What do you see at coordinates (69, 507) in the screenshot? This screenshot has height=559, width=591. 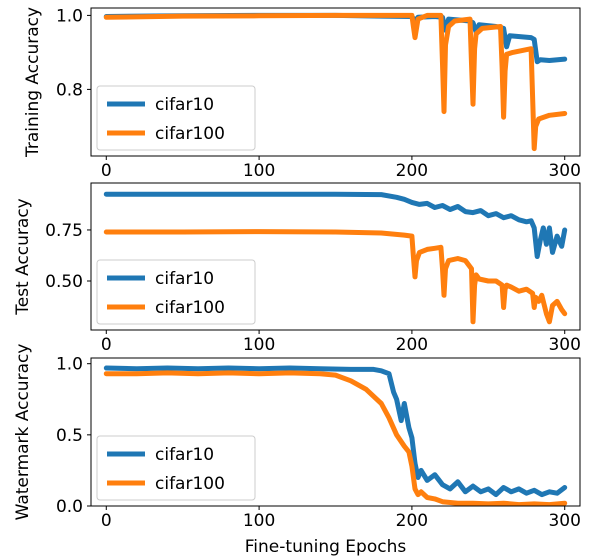 I see `y-tick-label: 0.0` at bounding box center [69, 507].